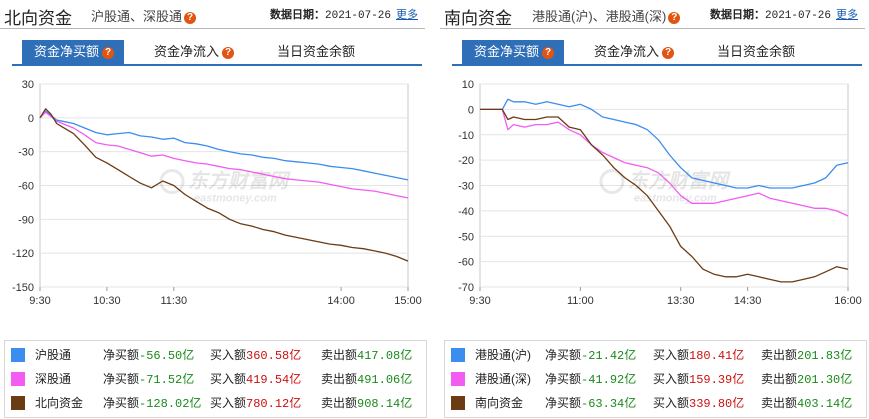  I want to click on tab-label: 资金净买额, so click(507, 51).